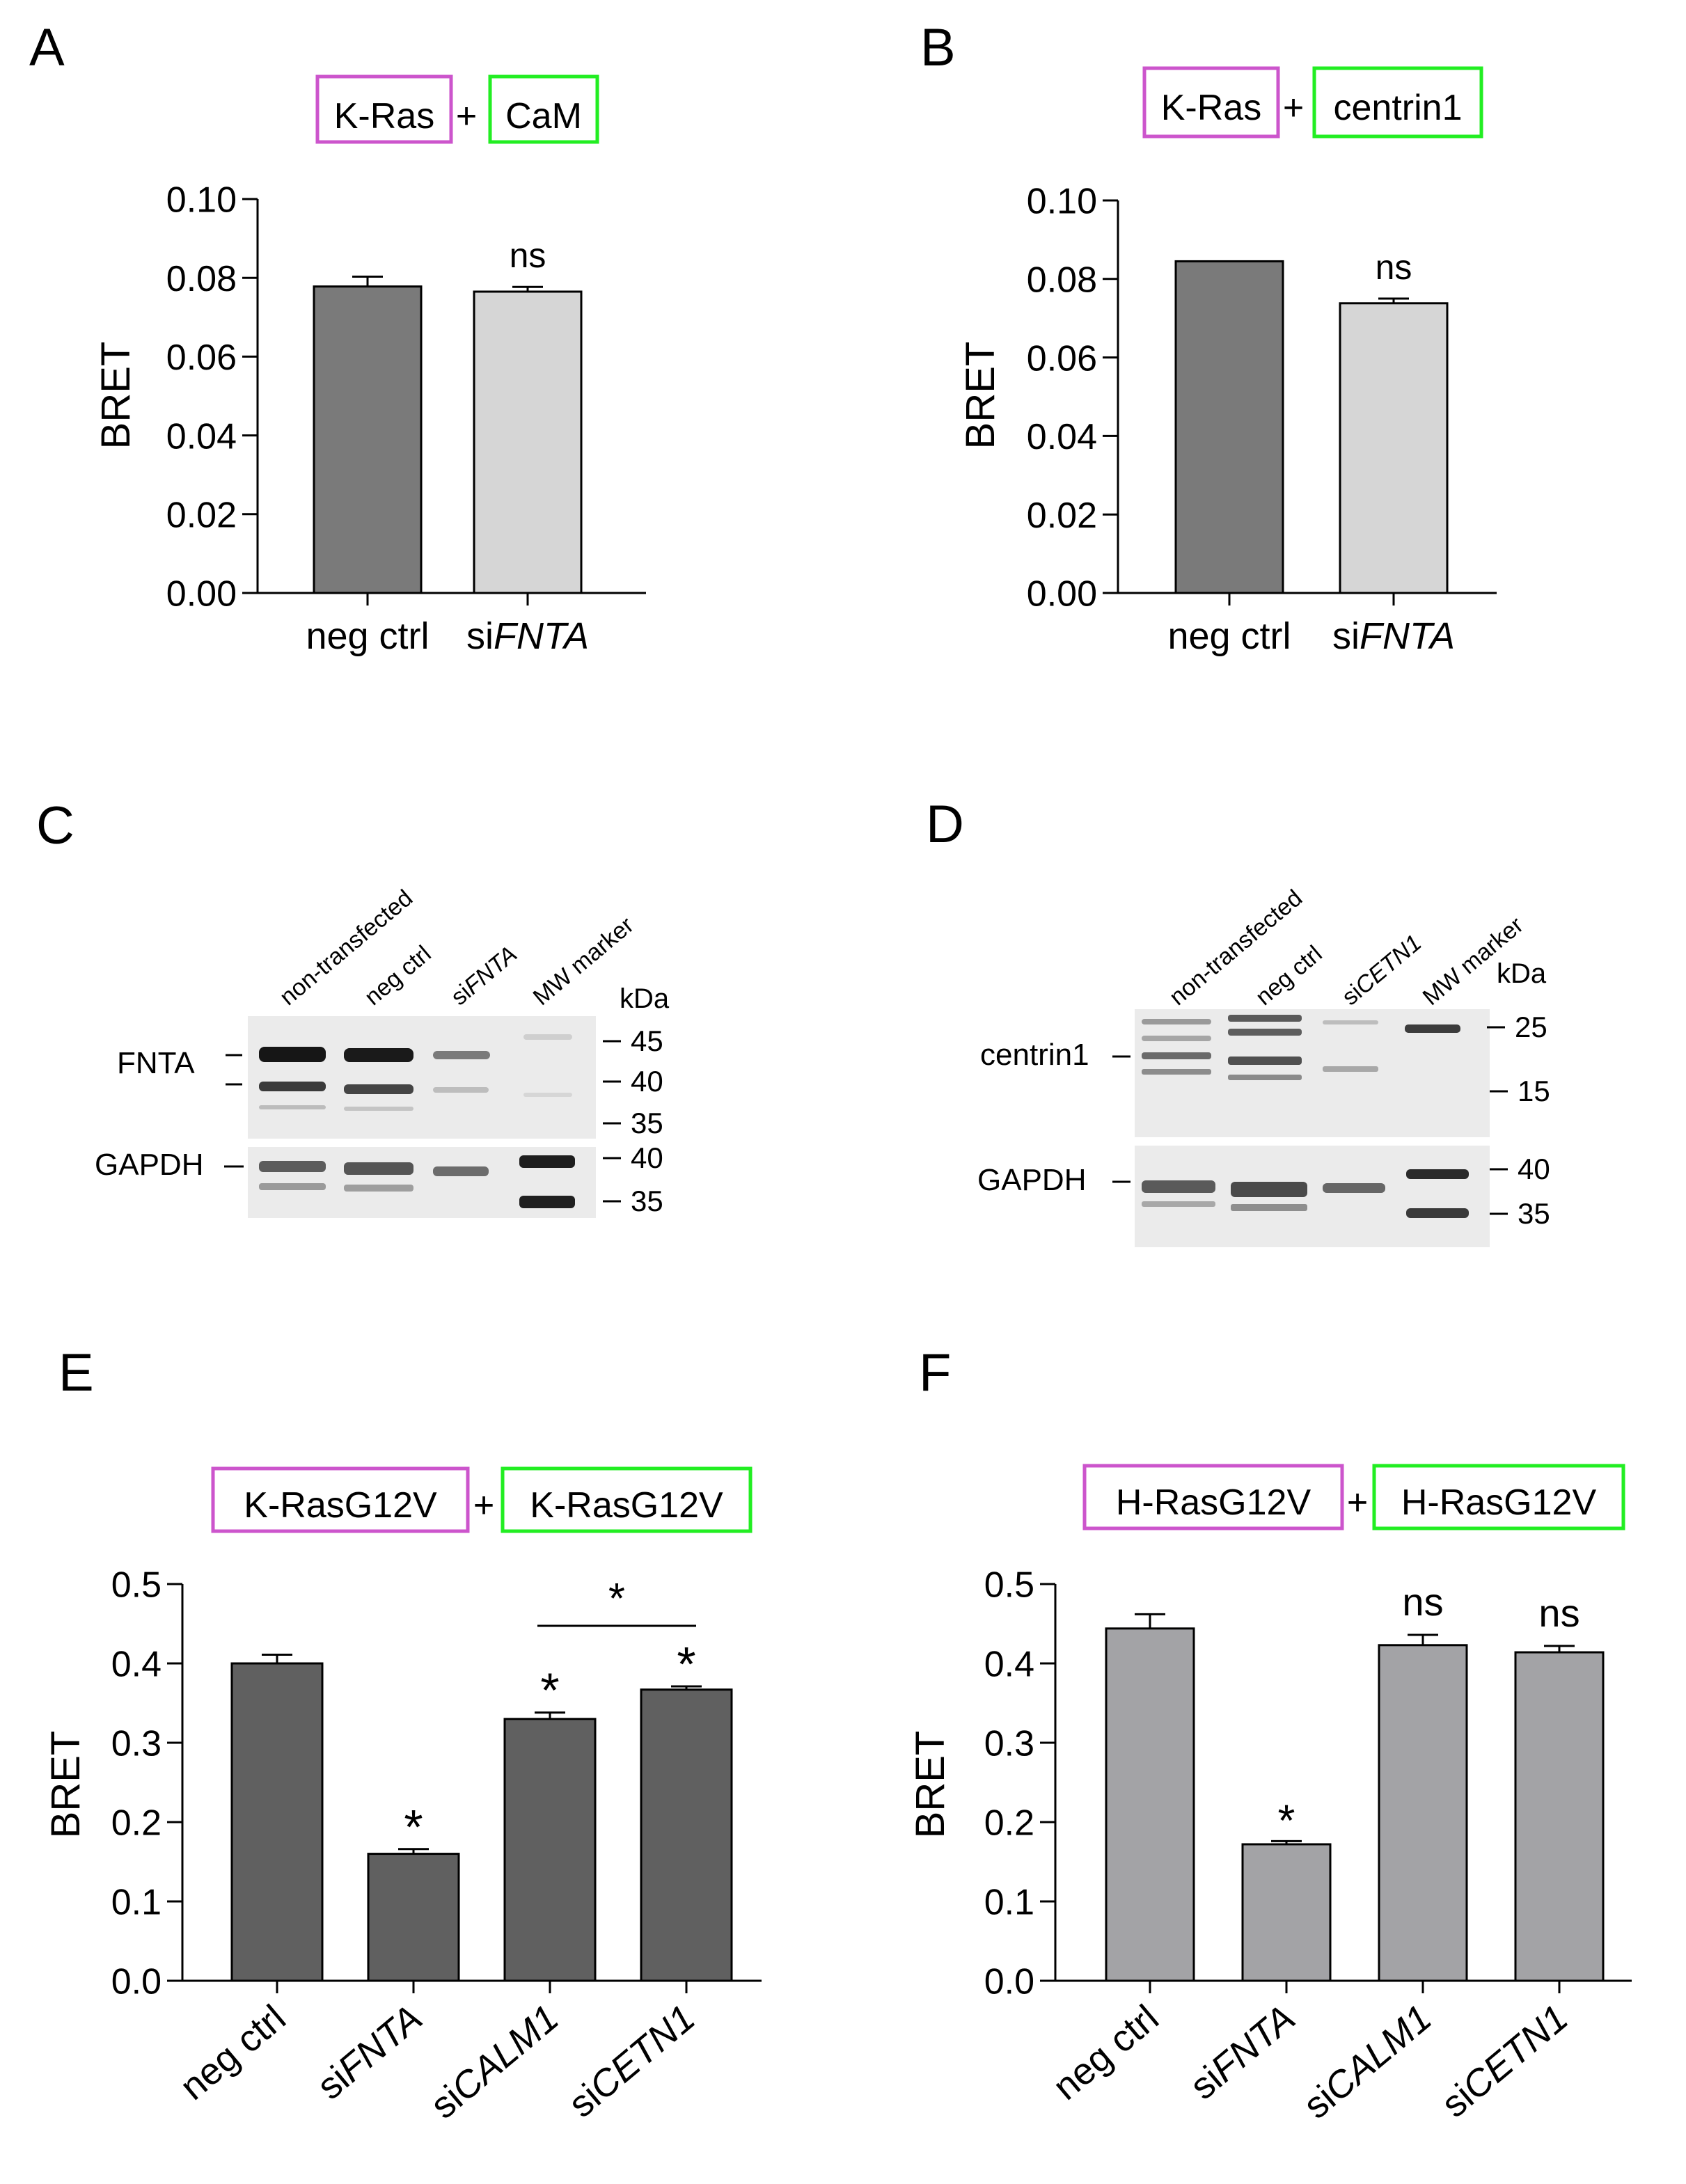 The height and width of the screenshot is (2184, 1686). I want to click on kda-unit: kDa, so click(1522, 973).